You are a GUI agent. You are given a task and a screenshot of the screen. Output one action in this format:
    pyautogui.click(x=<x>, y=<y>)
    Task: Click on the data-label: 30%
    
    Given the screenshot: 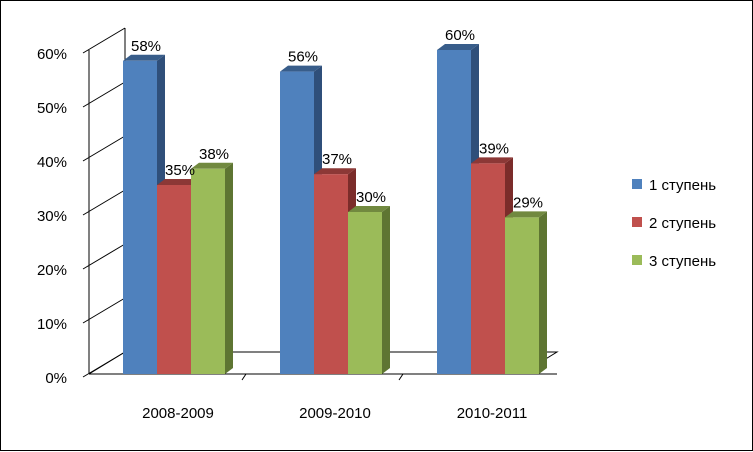 What is the action you would take?
    pyautogui.click(x=371, y=197)
    